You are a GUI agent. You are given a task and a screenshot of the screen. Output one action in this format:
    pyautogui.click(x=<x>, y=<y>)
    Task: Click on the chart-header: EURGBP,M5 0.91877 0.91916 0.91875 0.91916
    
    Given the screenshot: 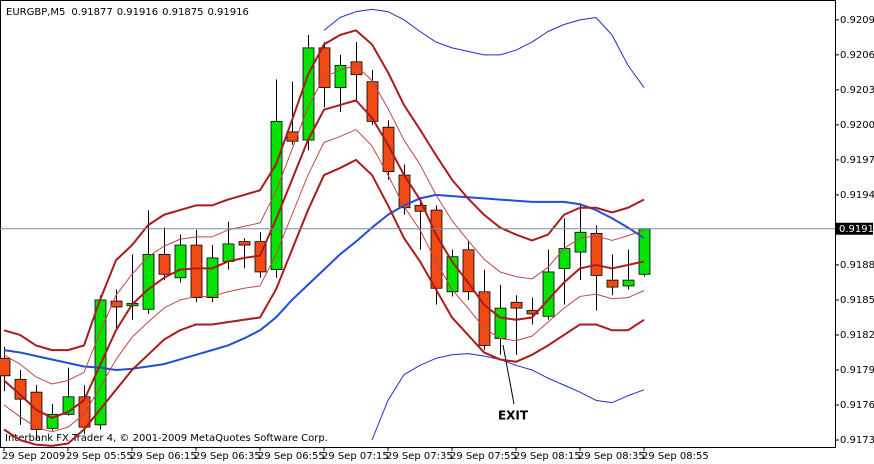 What is the action you would take?
    pyautogui.click(x=127, y=12)
    